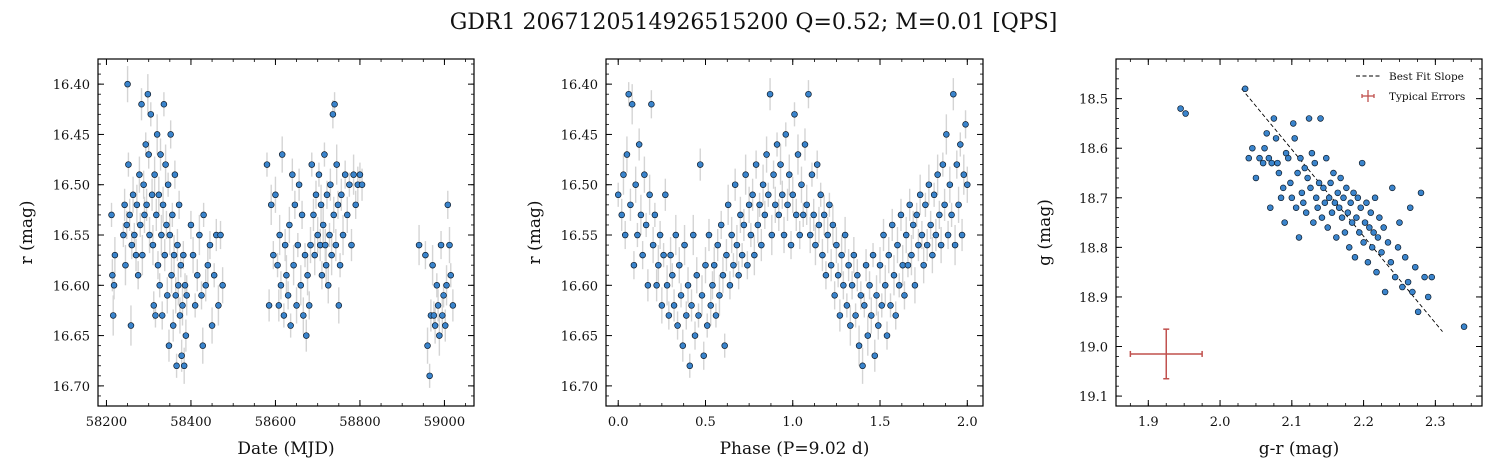 Image resolution: width=1507 pixels, height=473 pixels. I want to click on y-tick-label: 18.9, so click(1093, 298).